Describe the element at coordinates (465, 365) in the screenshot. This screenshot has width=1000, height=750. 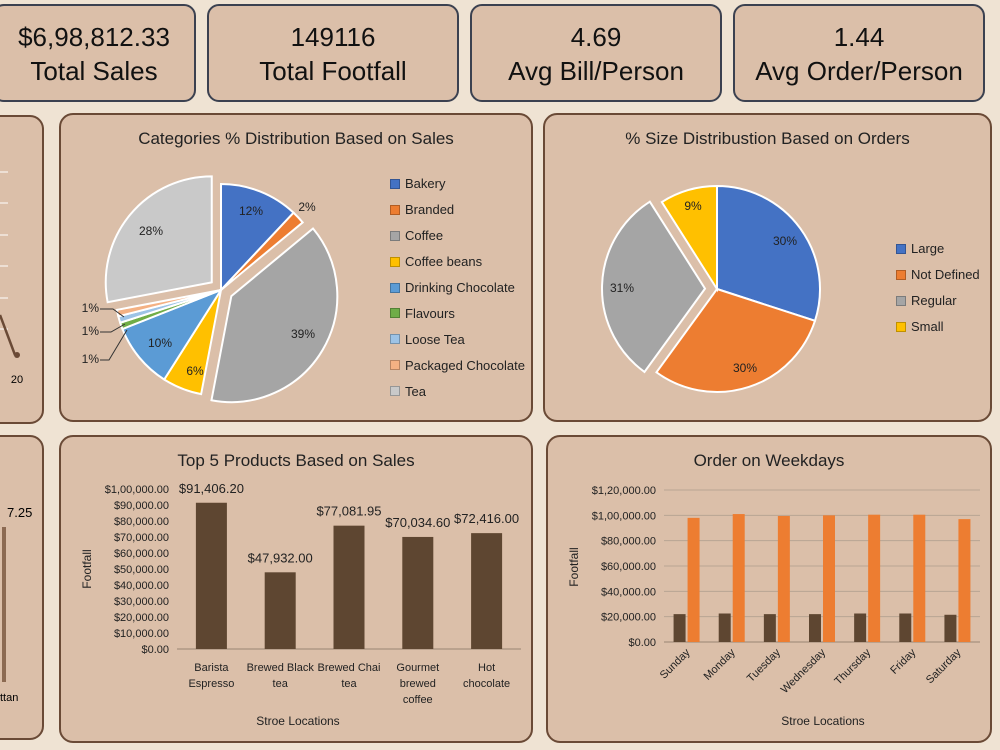
I see `legend-label: Packaged Chocolate` at that location.